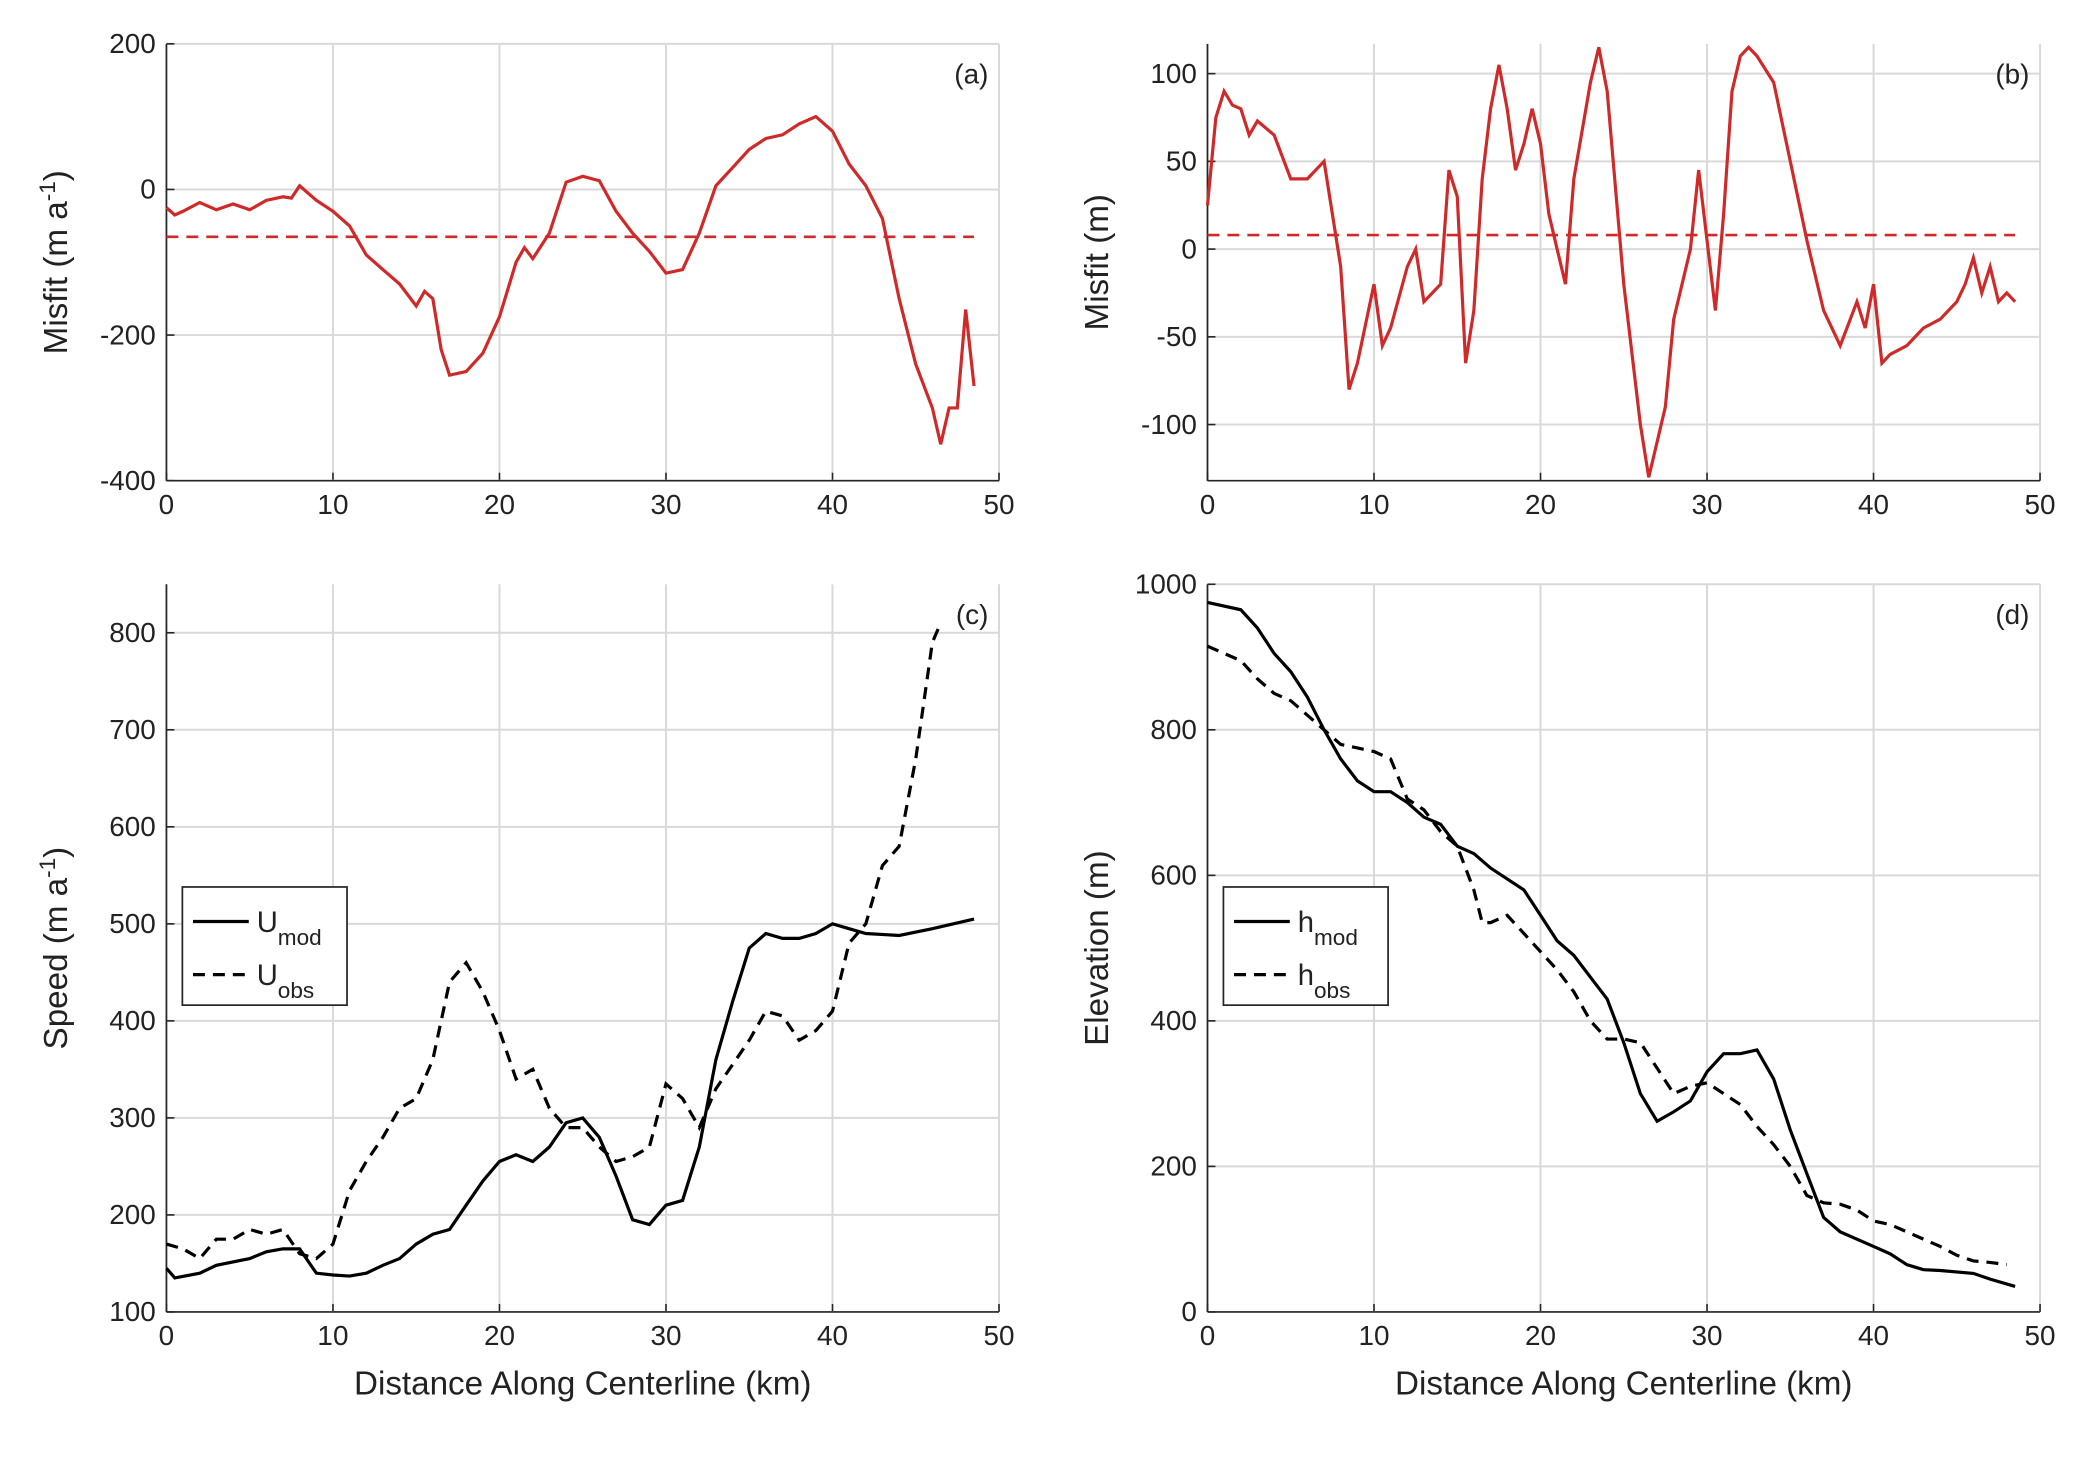  Describe the element at coordinates (128, 334) in the screenshot. I see `y-tick-label: -200` at that location.